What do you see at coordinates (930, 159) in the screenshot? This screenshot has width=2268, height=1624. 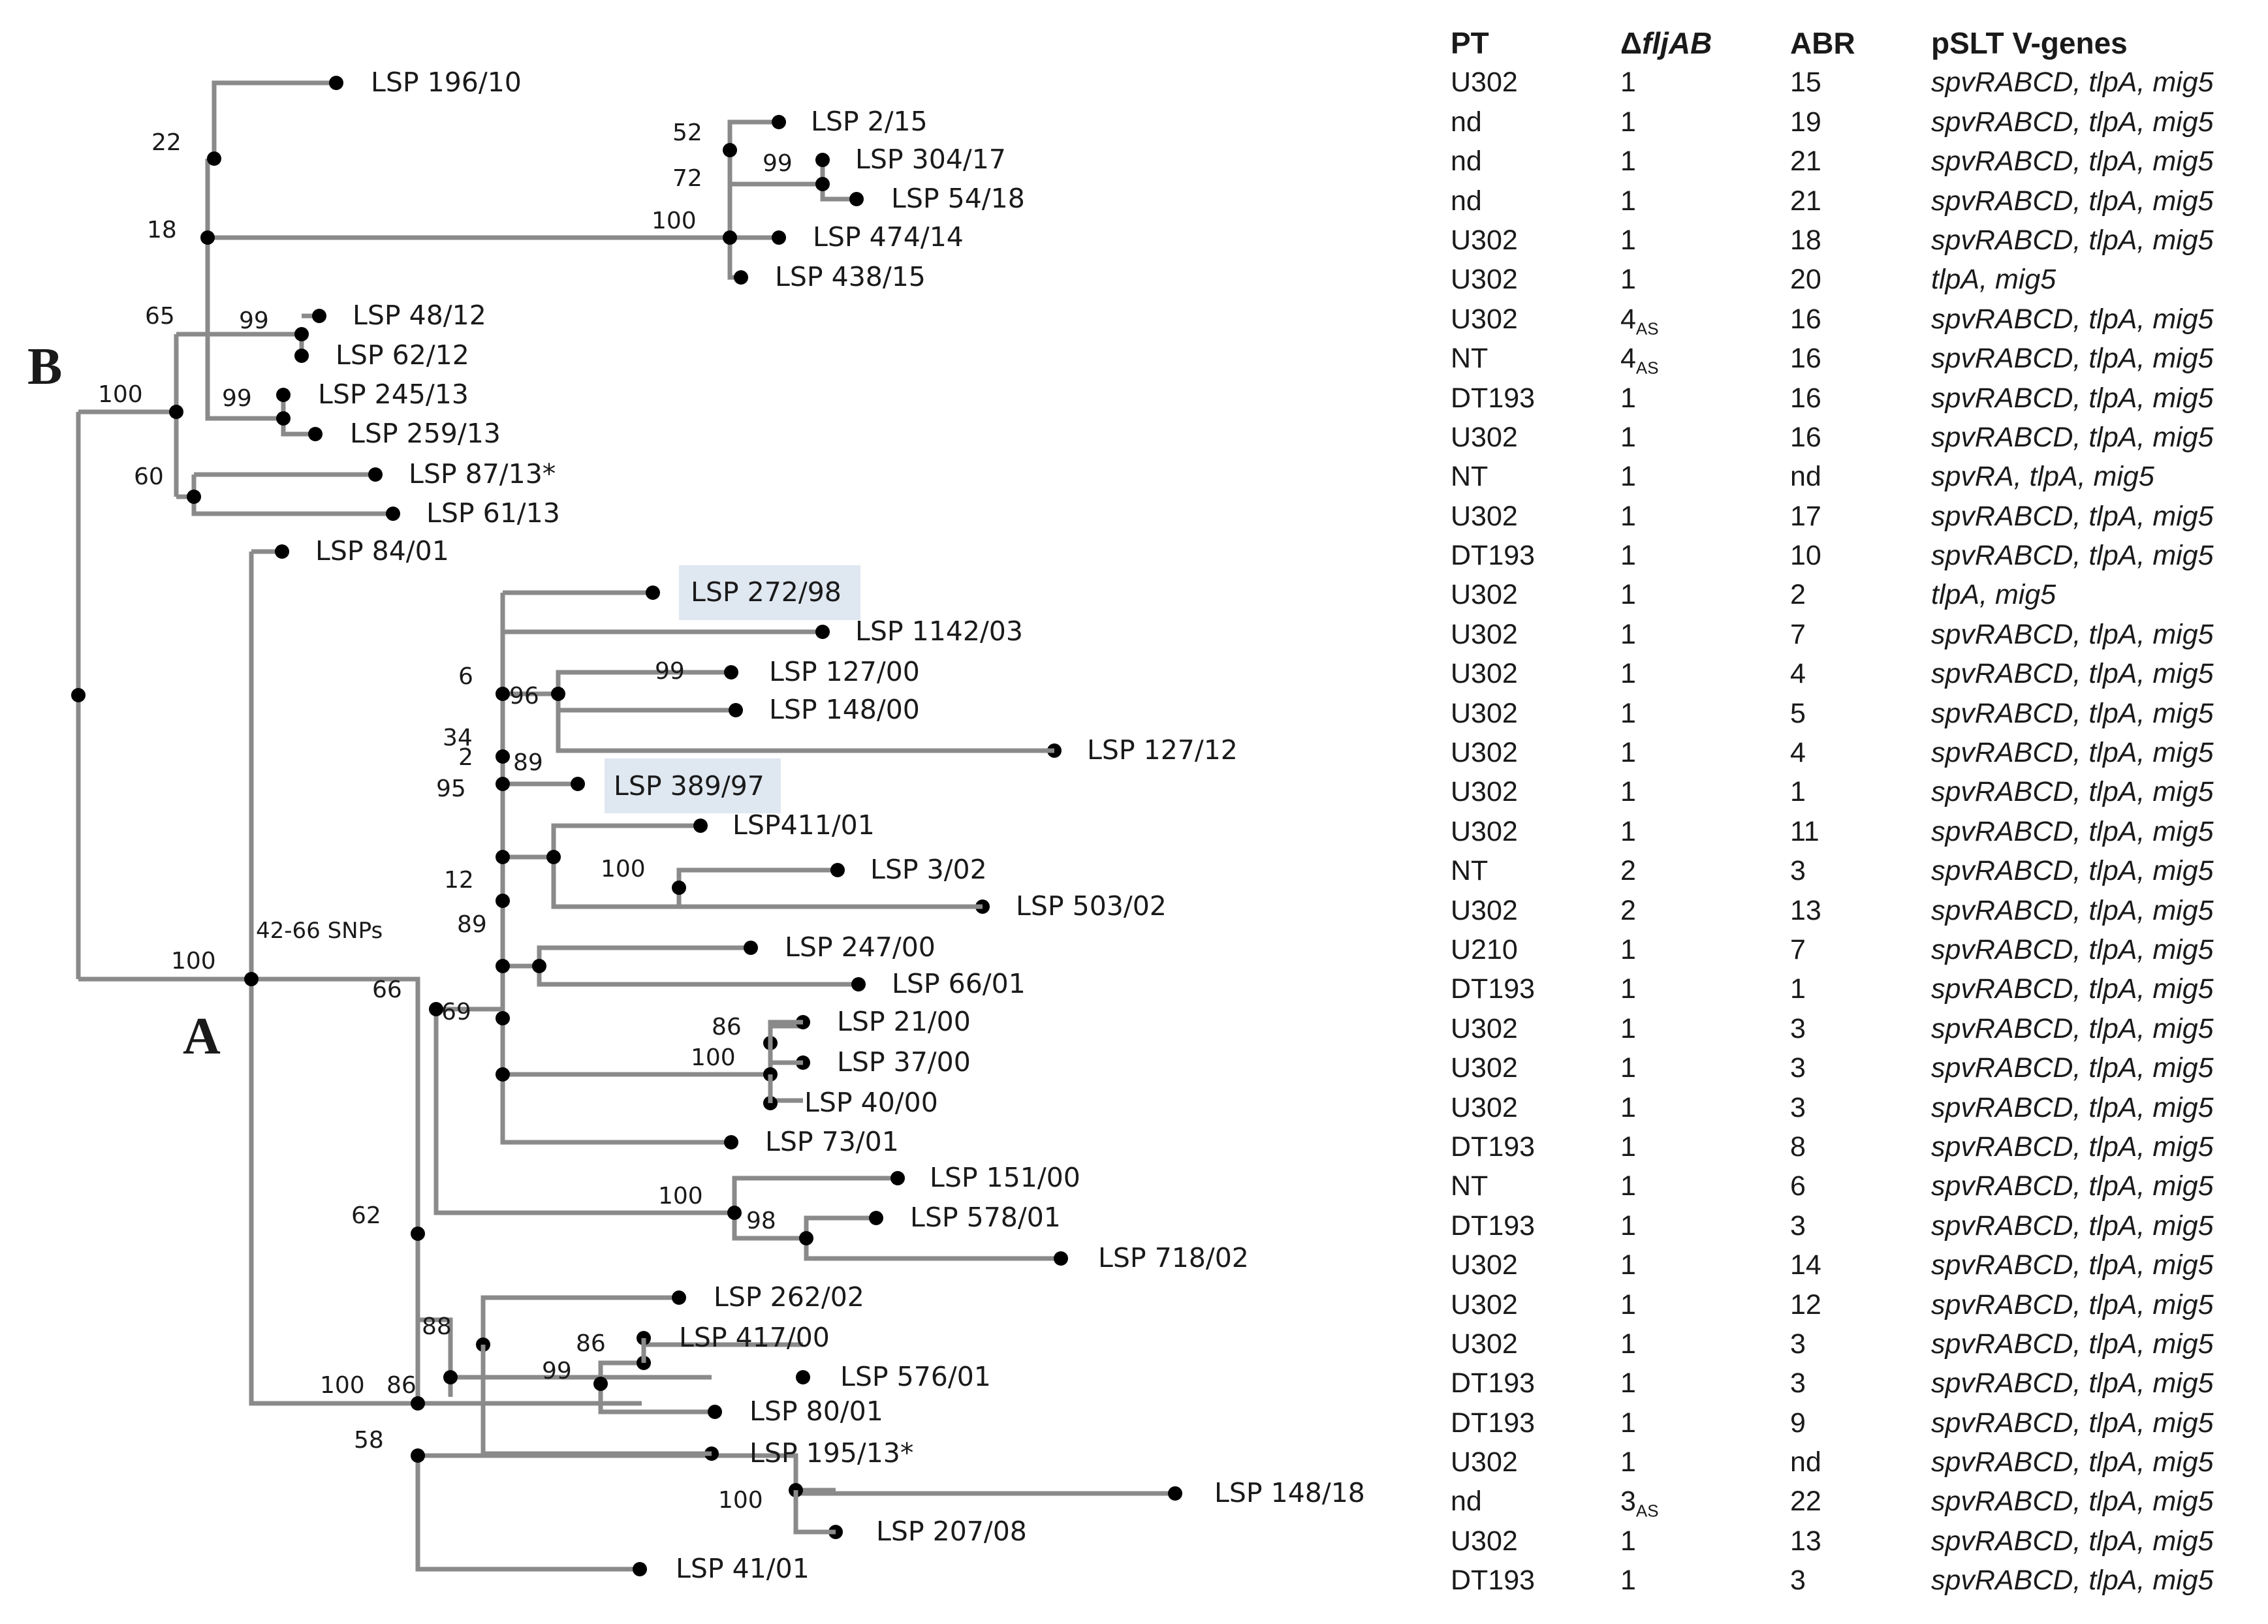 I see `leaf-label: LSP 304/17` at bounding box center [930, 159].